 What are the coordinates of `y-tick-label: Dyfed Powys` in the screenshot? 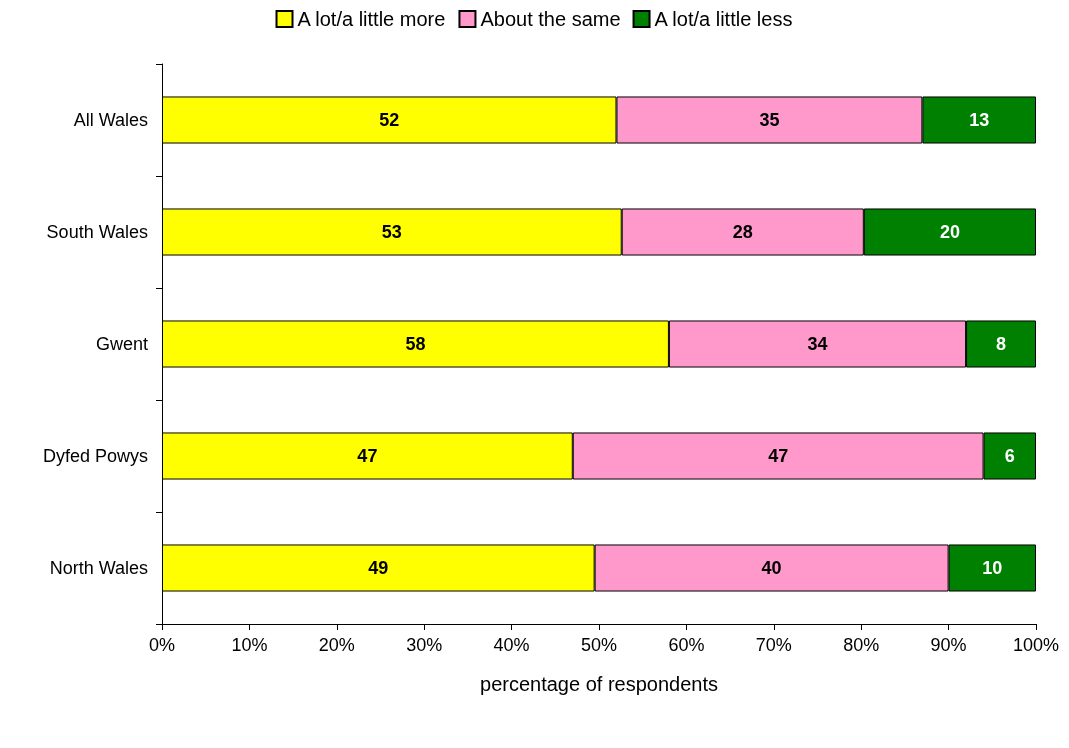 It's located at (95, 456).